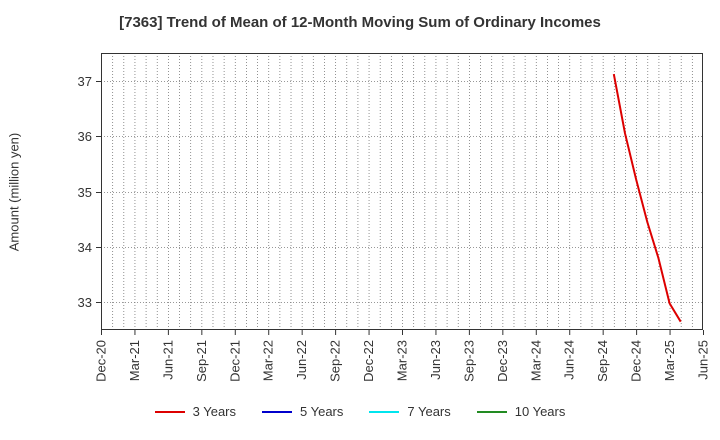 Image resolution: width=720 pixels, height=440 pixels. What do you see at coordinates (535, 360) in the screenshot?
I see `x-tick-label: Mar-24` at bounding box center [535, 360].